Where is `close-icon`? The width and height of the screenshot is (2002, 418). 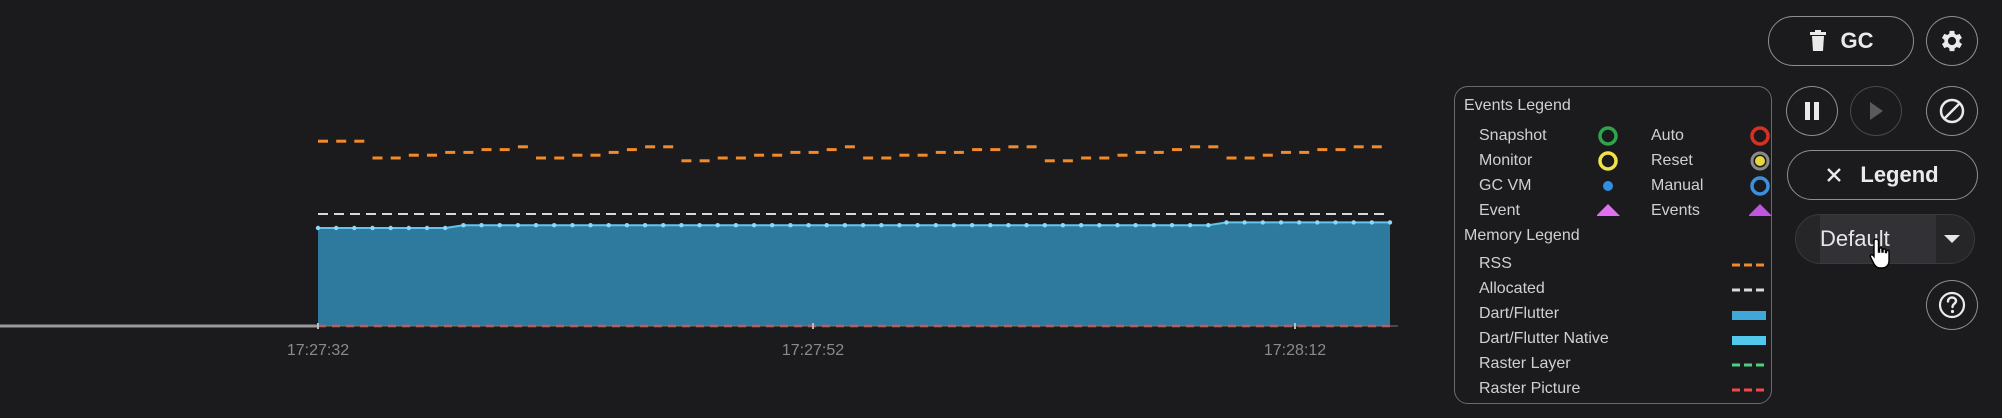
close-icon is located at coordinates (1834, 175).